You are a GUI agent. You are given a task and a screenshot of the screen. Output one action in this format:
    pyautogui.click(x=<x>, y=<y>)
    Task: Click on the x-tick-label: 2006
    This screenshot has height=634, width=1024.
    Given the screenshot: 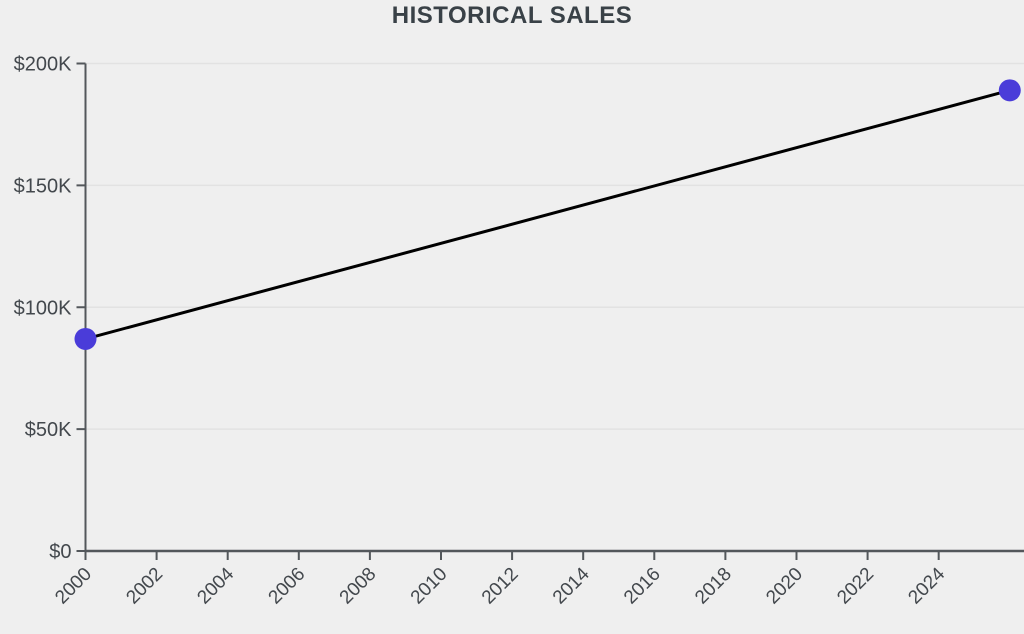 What is the action you would take?
    pyautogui.click(x=287, y=586)
    